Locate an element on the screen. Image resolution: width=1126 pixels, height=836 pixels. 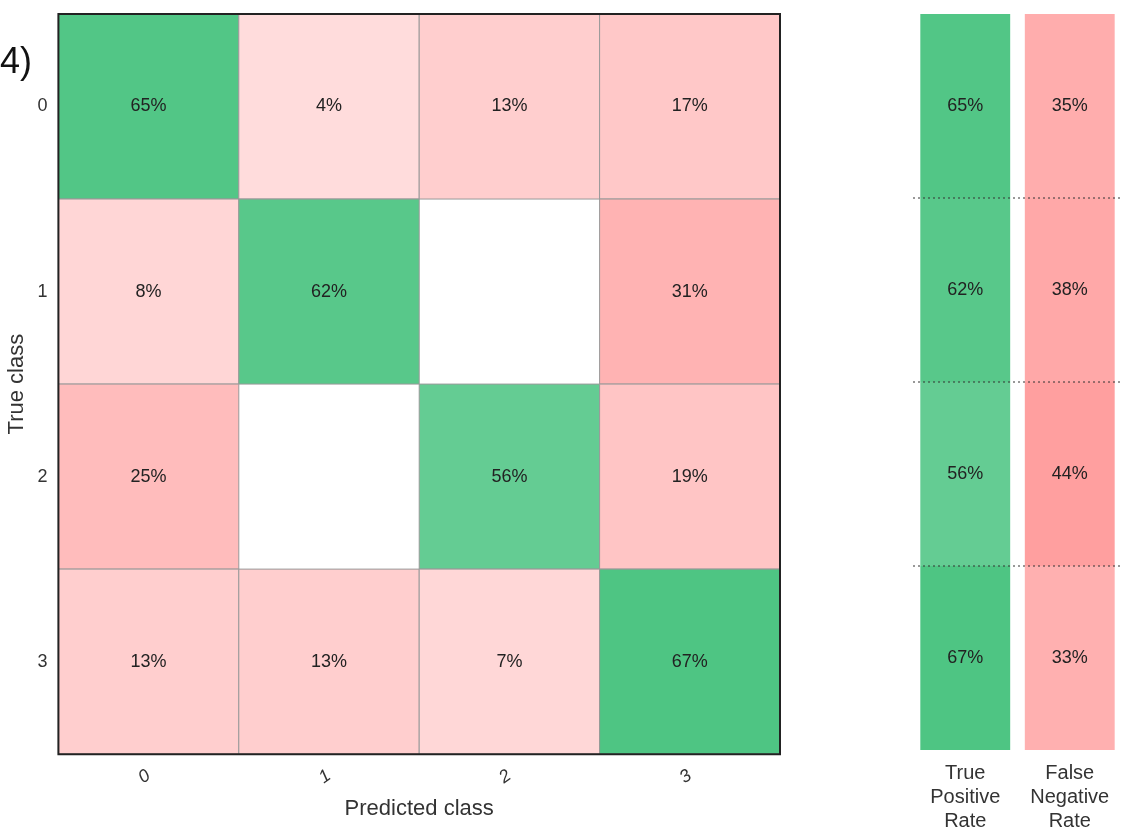
x-tick-label: 1 is located at coordinates (324, 776).